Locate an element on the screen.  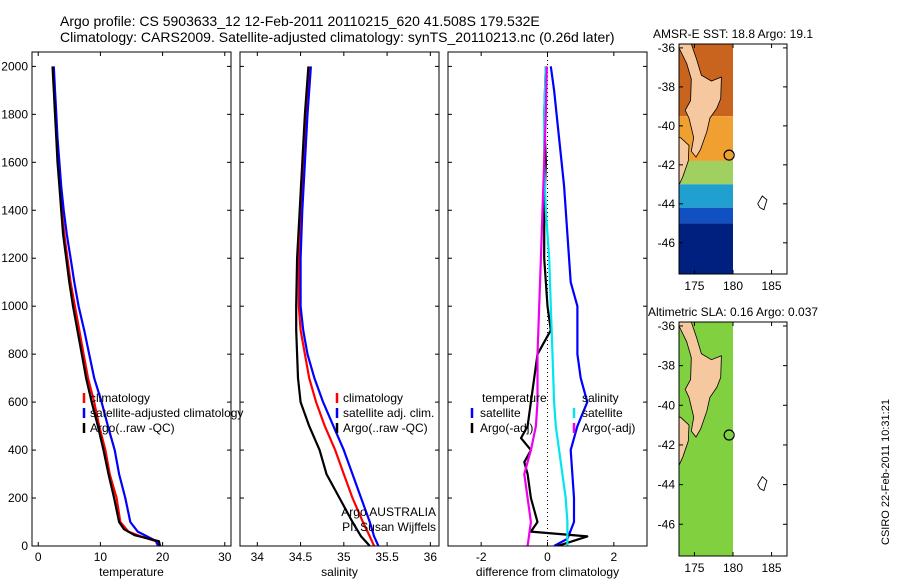
x-tick-label: 34.5 is located at coordinates (301, 557).